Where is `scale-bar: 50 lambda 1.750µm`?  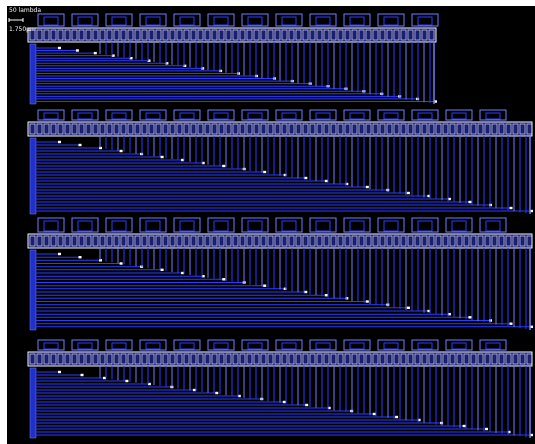
scale-bar: 50 lambda 1.750µm is located at coordinates (24, 20).